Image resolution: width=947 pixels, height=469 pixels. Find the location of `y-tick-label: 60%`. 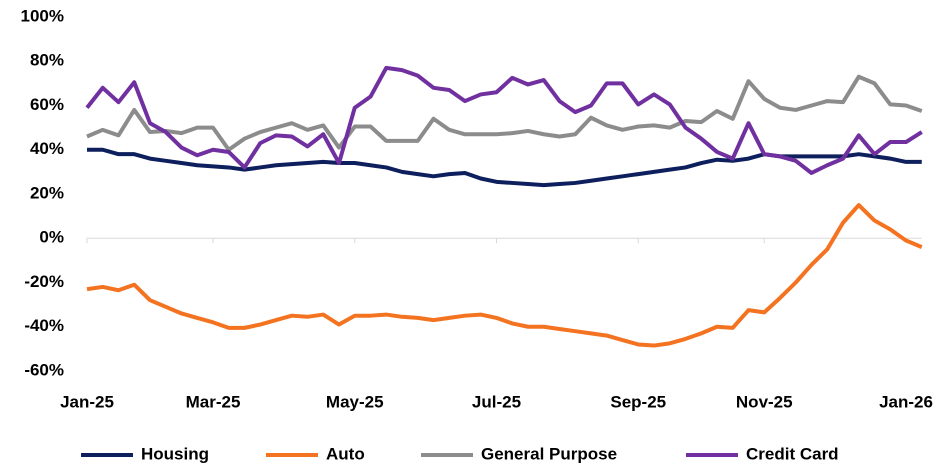

y-tick-label: 60% is located at coordinates (47, 104).